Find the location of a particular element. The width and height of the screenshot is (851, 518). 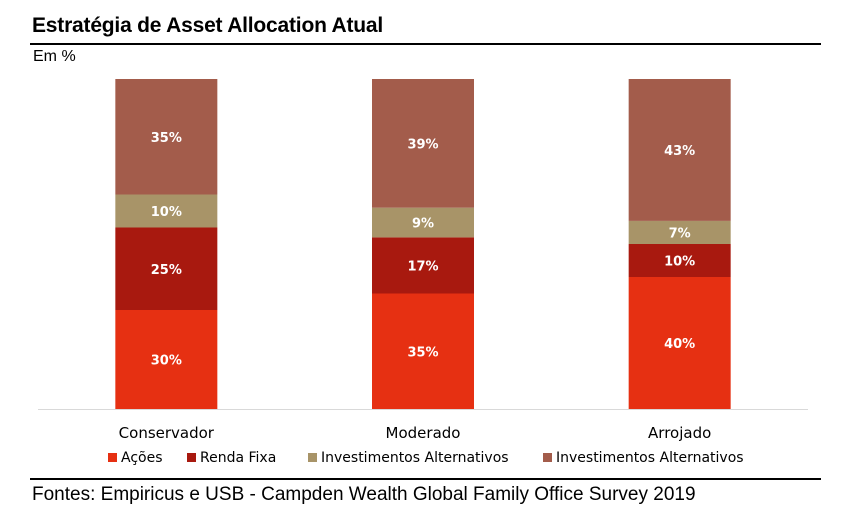

data-label: 7% is located at coordinates (680, 233).